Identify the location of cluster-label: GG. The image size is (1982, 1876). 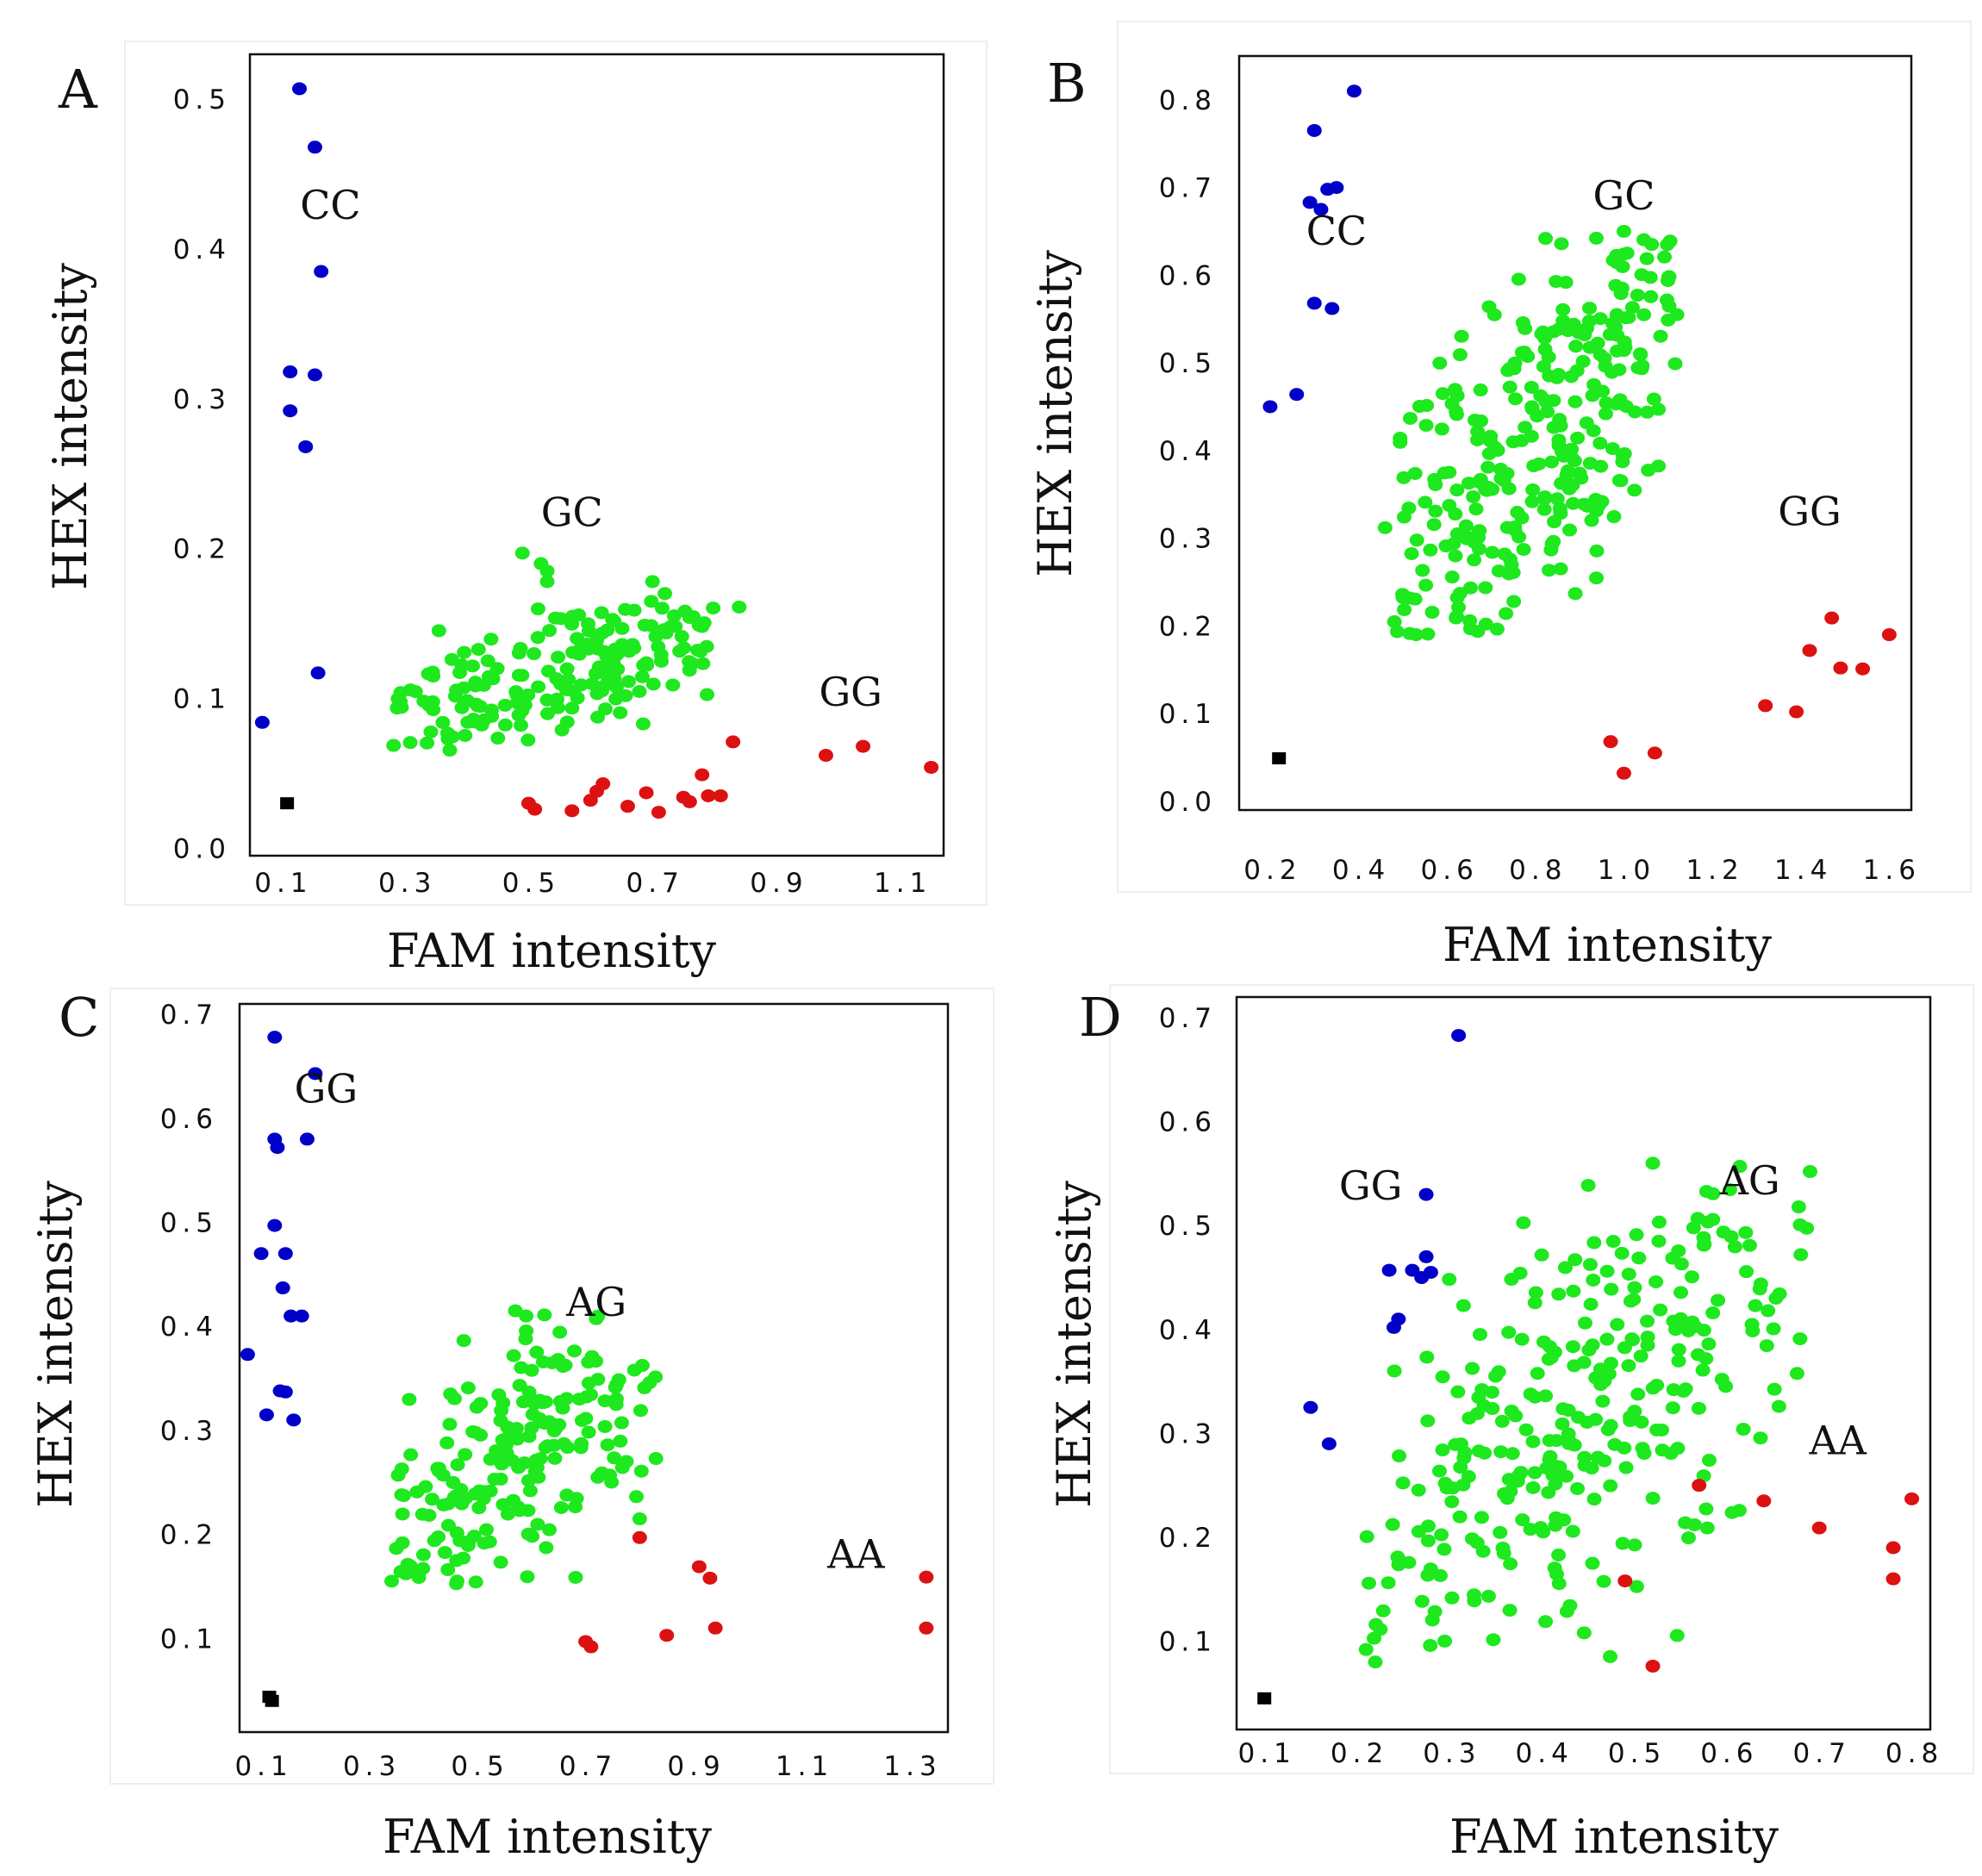
(326, 1089).